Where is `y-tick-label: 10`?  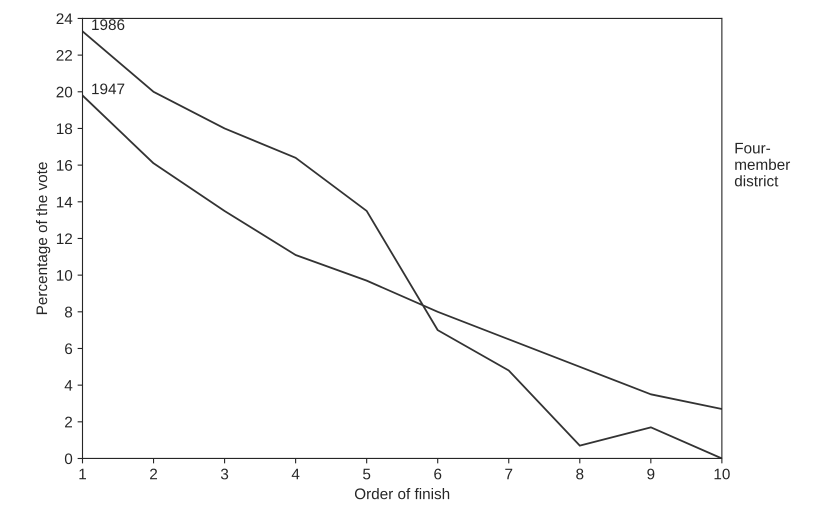 y-tick-label: 10 is located at coordinates (64, 275).